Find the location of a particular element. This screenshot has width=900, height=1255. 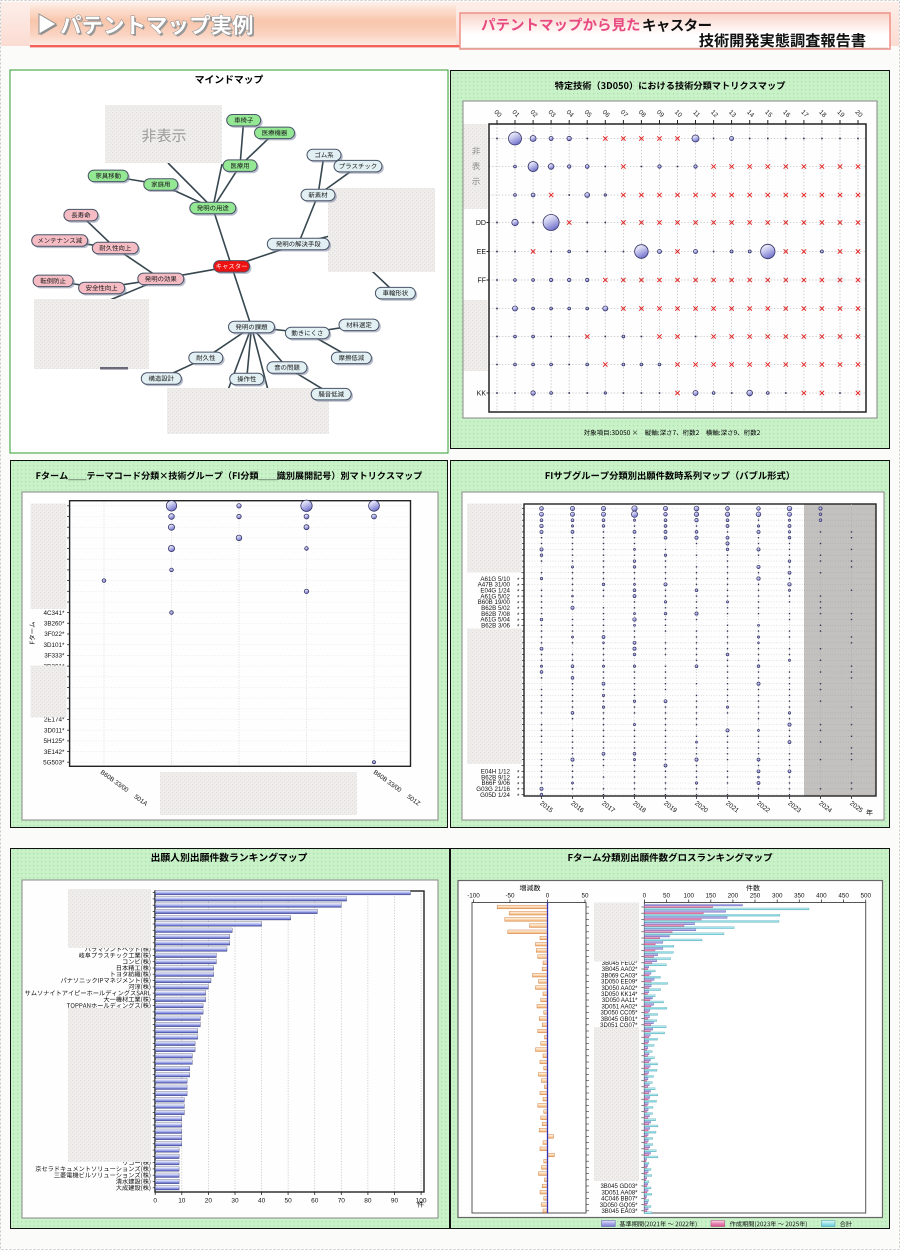

svg-text: 3F022* is located at coordinates (54, 634).